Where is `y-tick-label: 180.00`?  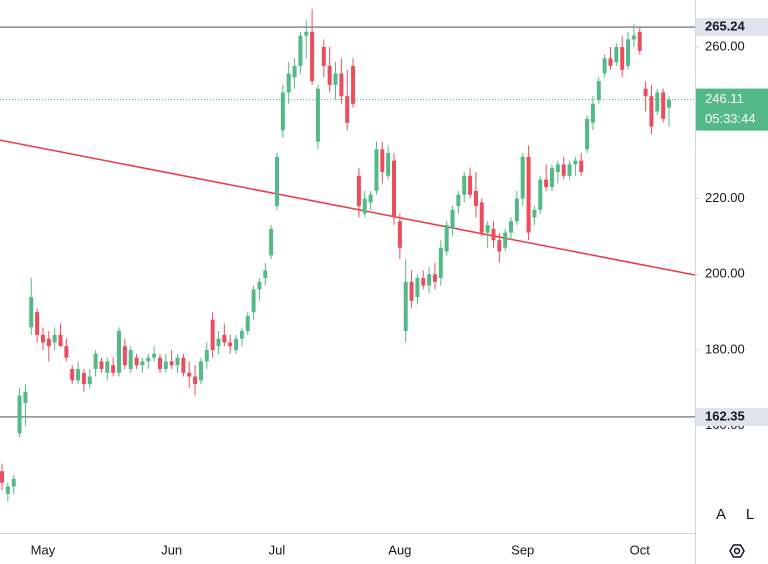 y-tick-label: 180.00 is located at coordinates (725, 348).